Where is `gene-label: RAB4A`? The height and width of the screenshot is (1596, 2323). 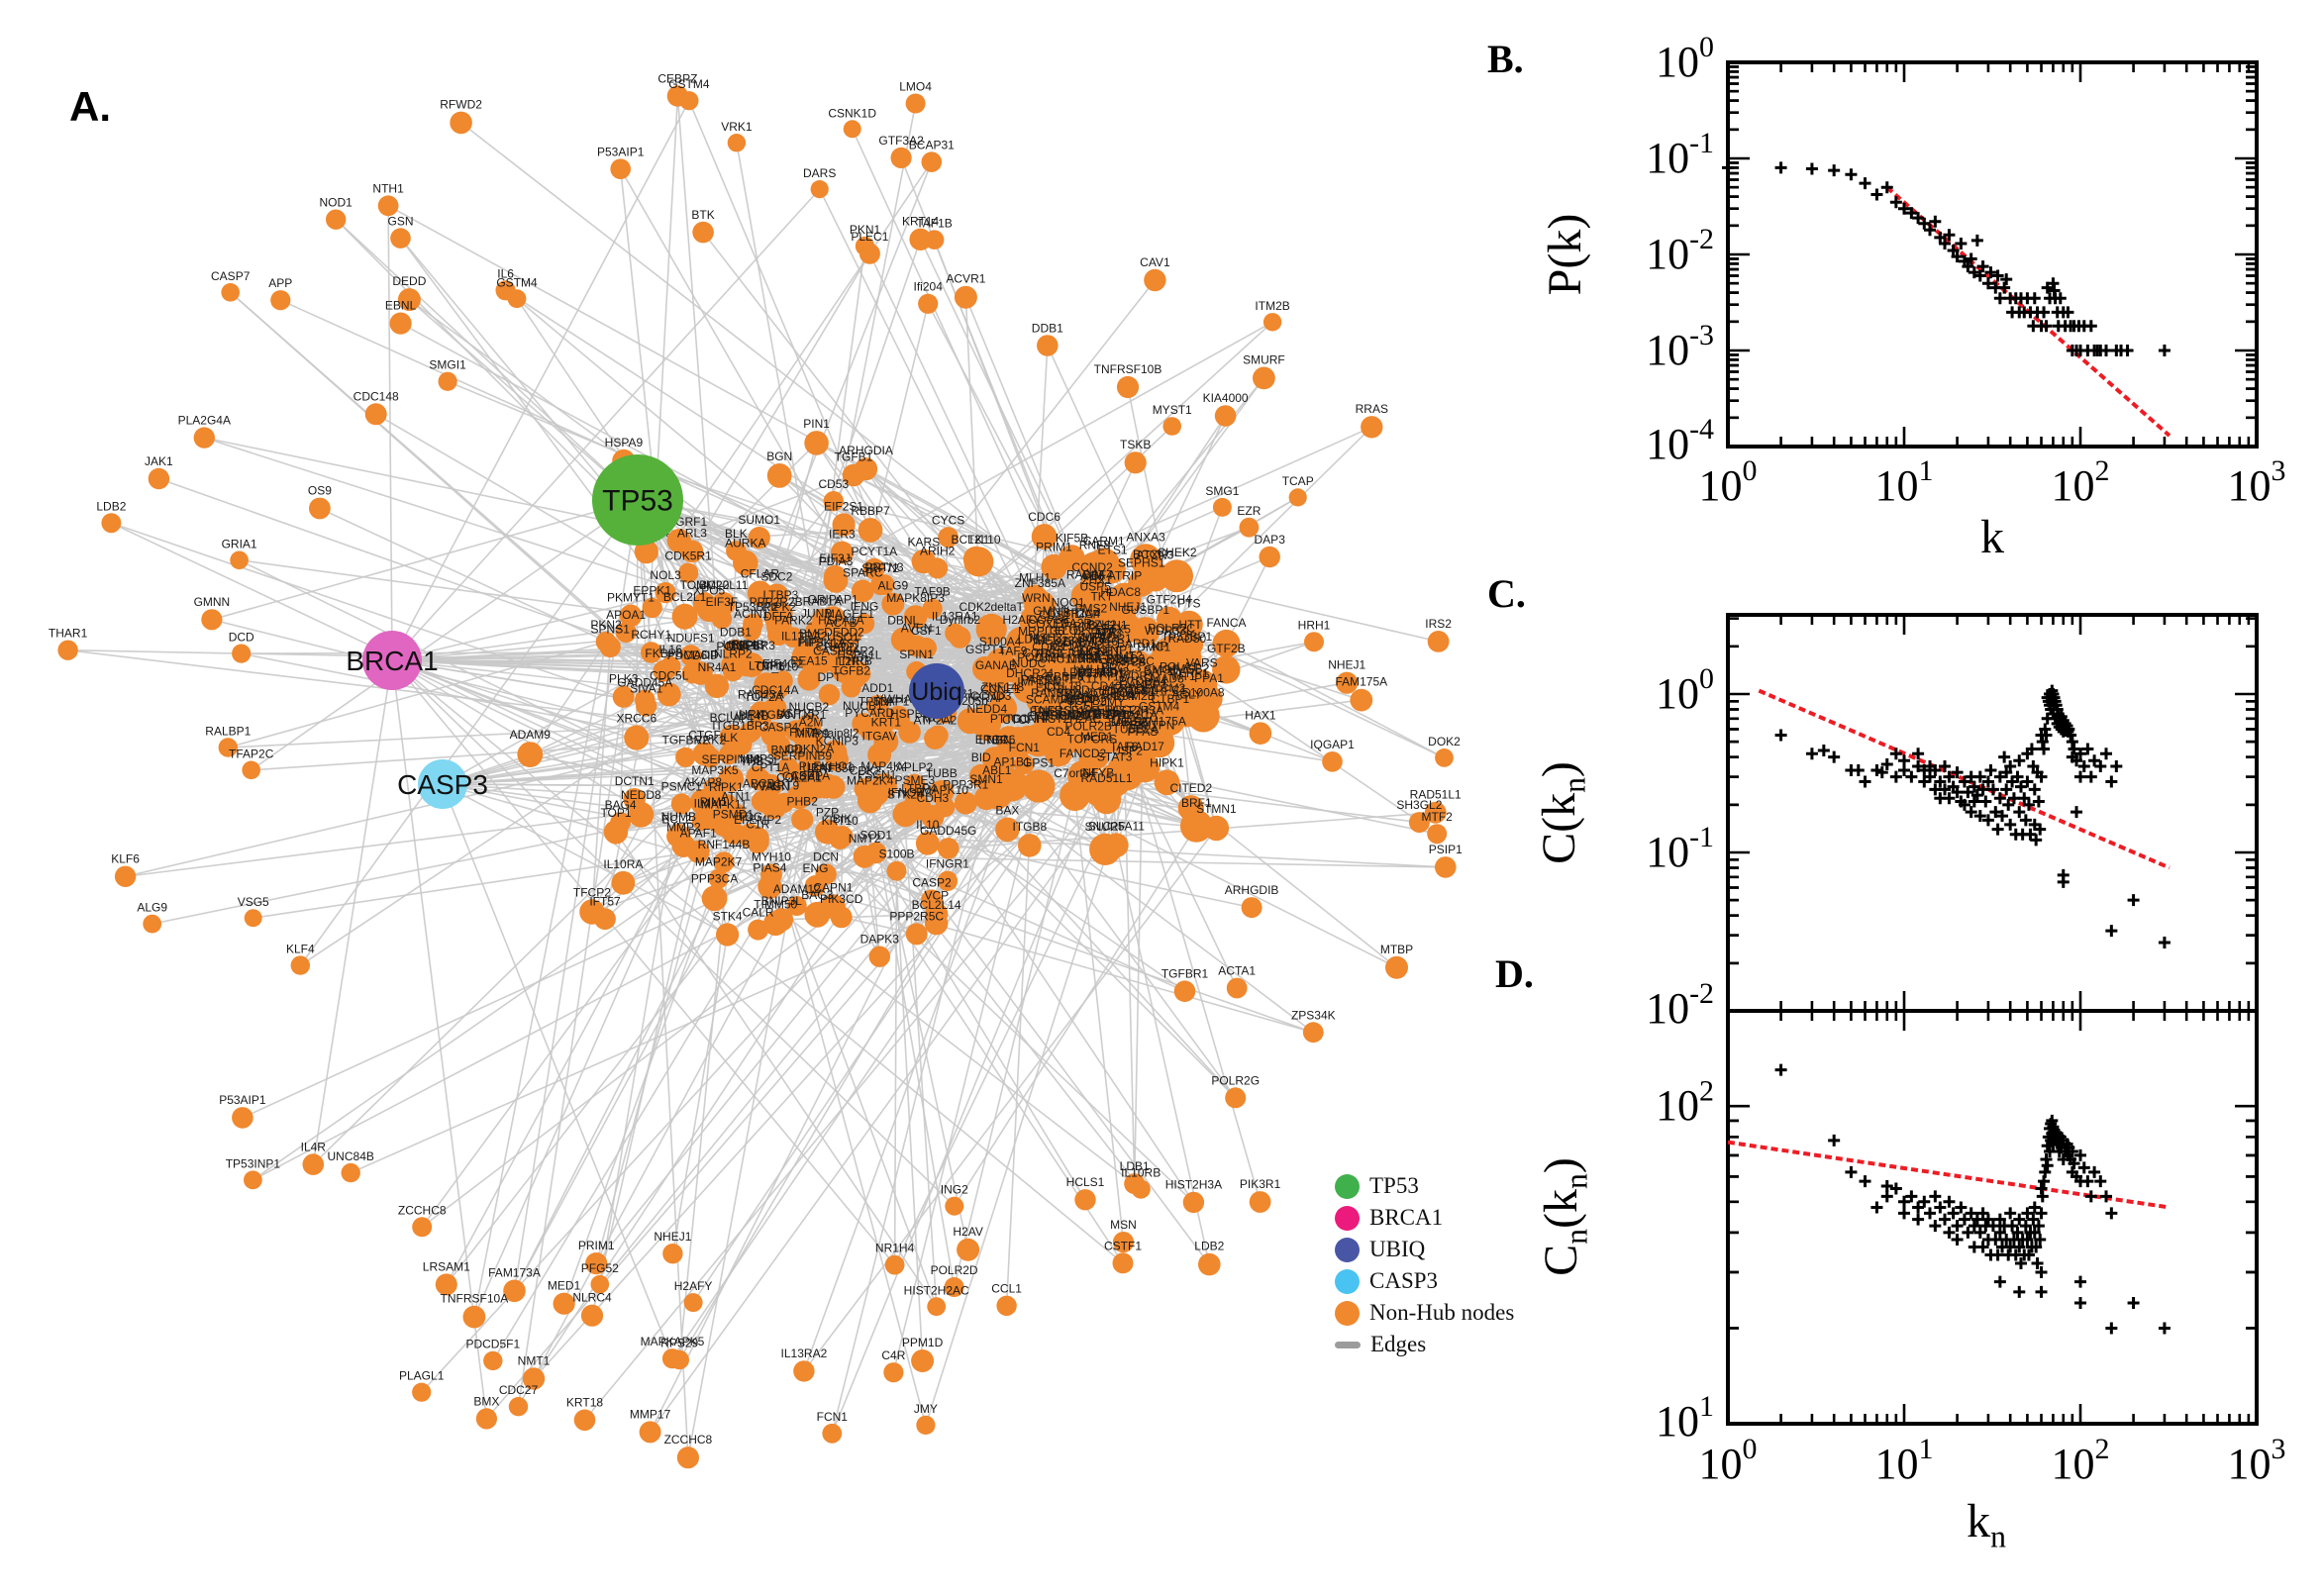
gene-label: RAB4A is located at coordinates (1086, 575).